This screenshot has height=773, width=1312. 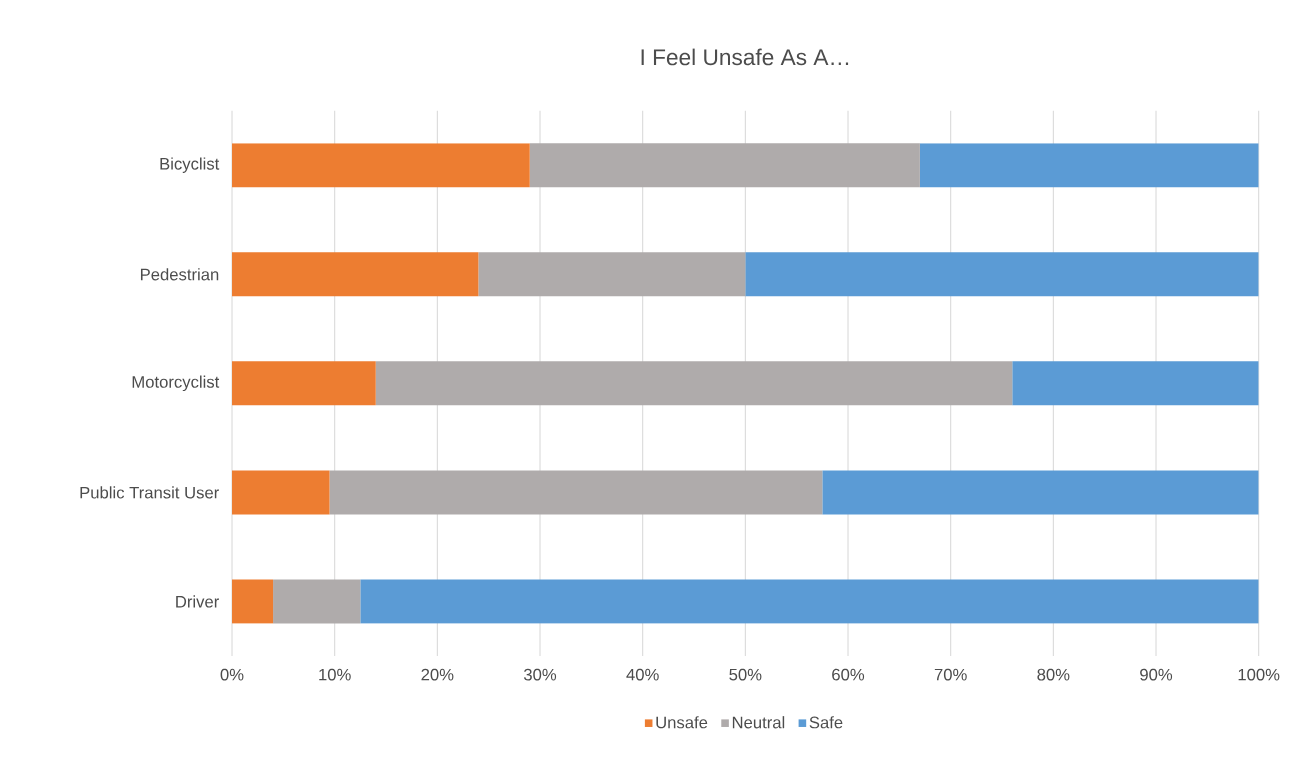 What do you see at coordinates (149, 492) in the screenshot?
I see `y-tick-label: Public Transit User` at bounding box center [149, 492].